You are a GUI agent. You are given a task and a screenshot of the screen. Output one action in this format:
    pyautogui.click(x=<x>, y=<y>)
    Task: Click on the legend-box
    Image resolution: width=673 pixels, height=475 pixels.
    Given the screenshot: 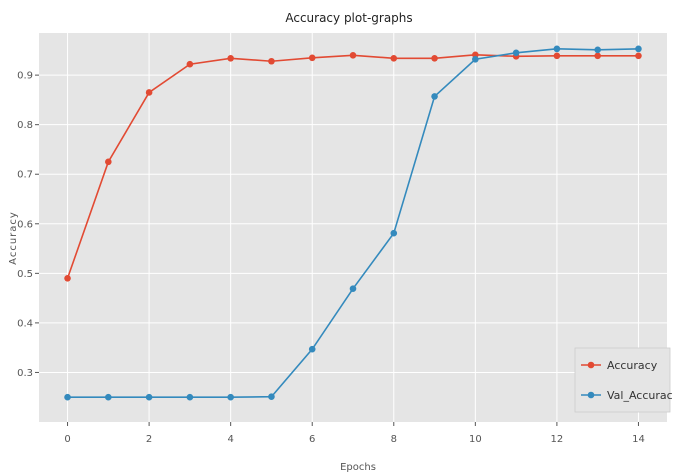 What is the action you would take?
    pyautogui.click(x=622, y=380)
    